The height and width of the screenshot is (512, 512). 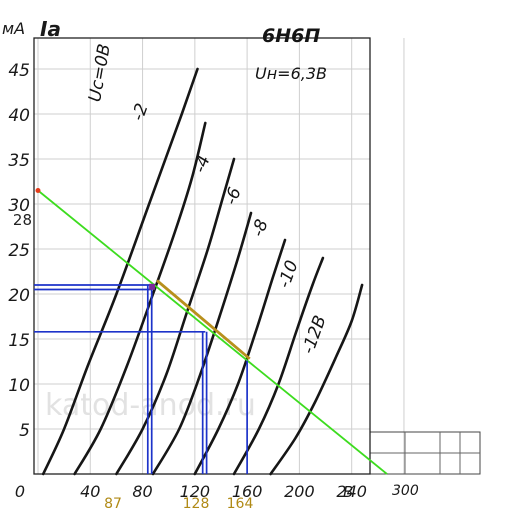 I want to click on y-tick-label-45: 45, so click(x=19, y=71).